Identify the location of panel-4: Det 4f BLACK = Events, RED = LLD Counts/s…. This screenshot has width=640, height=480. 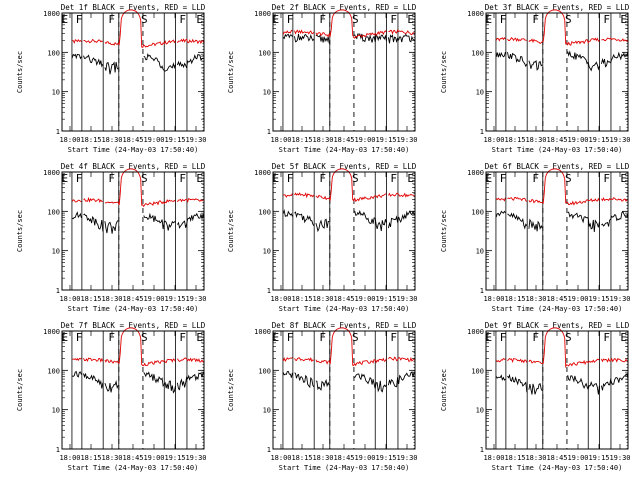
(111, 237).